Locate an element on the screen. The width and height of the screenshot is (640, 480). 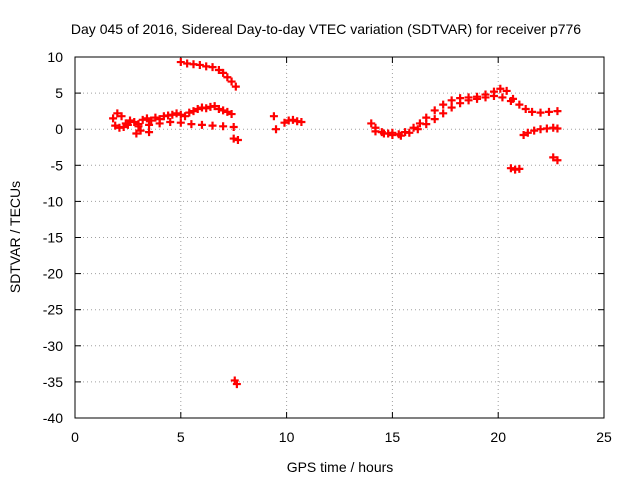
series-cluster-isolated is located at coordinates (206, 250).